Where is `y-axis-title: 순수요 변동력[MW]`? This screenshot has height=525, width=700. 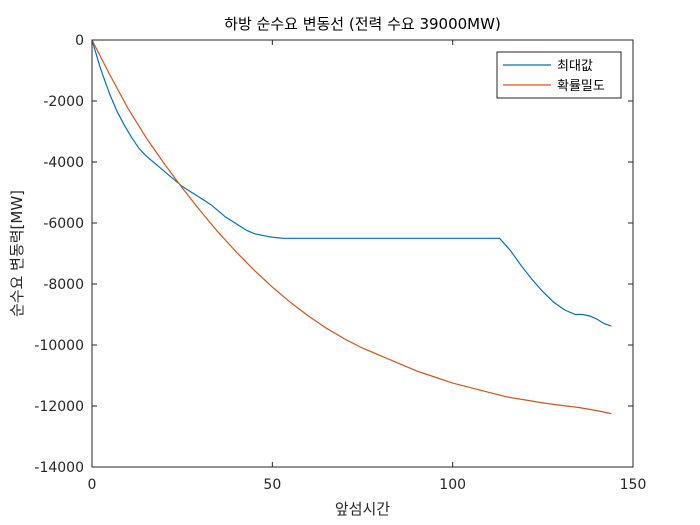
y-axis-title: 순수요 변동력[MW] is located at coordinates (17, 253).